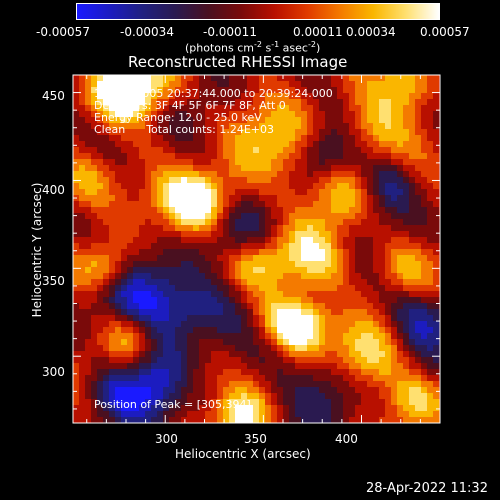  Describe the element at coordinates (318, 32) in the screenshot. I see `colorbar-tick: 0.00011` at that location.